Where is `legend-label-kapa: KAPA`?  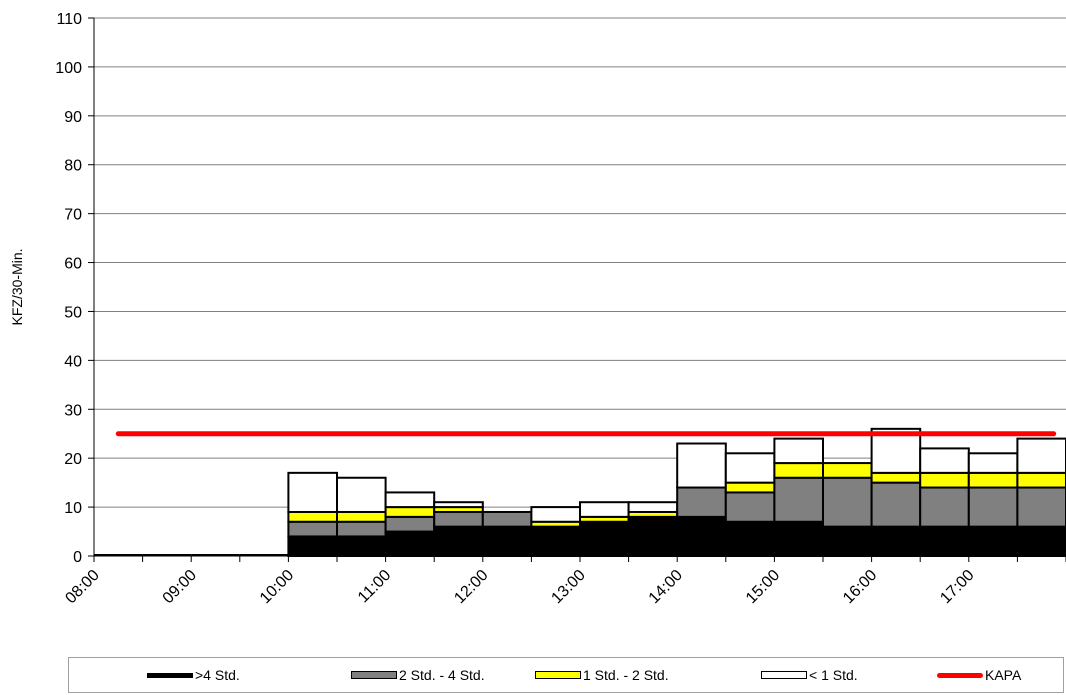
legend-label-kapa: KAPA is located at coordinates (1003, 675).